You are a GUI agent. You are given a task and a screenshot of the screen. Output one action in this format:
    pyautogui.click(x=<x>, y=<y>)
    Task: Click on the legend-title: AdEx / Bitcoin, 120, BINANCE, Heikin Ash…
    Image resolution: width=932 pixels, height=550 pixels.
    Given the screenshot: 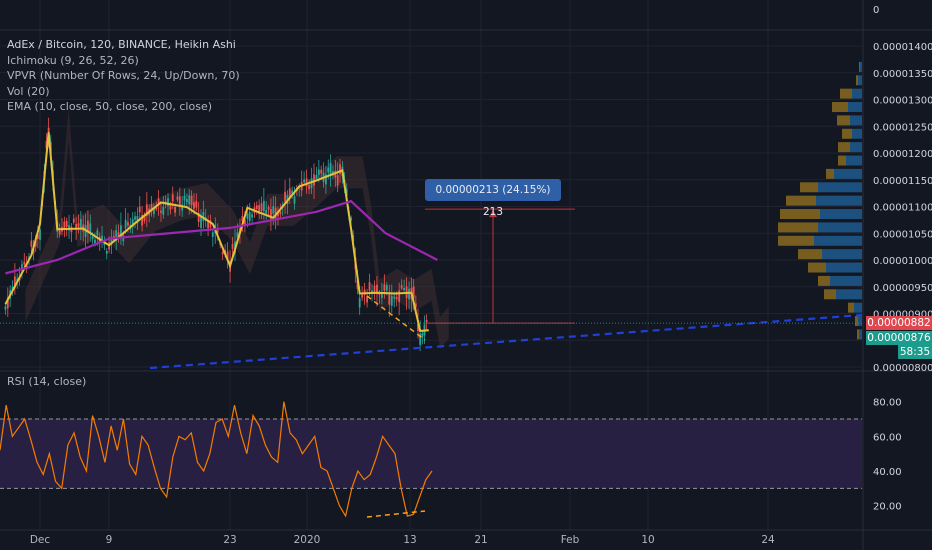 What is the action you would take?
    pyautogui.click(x=121, y=44)
    